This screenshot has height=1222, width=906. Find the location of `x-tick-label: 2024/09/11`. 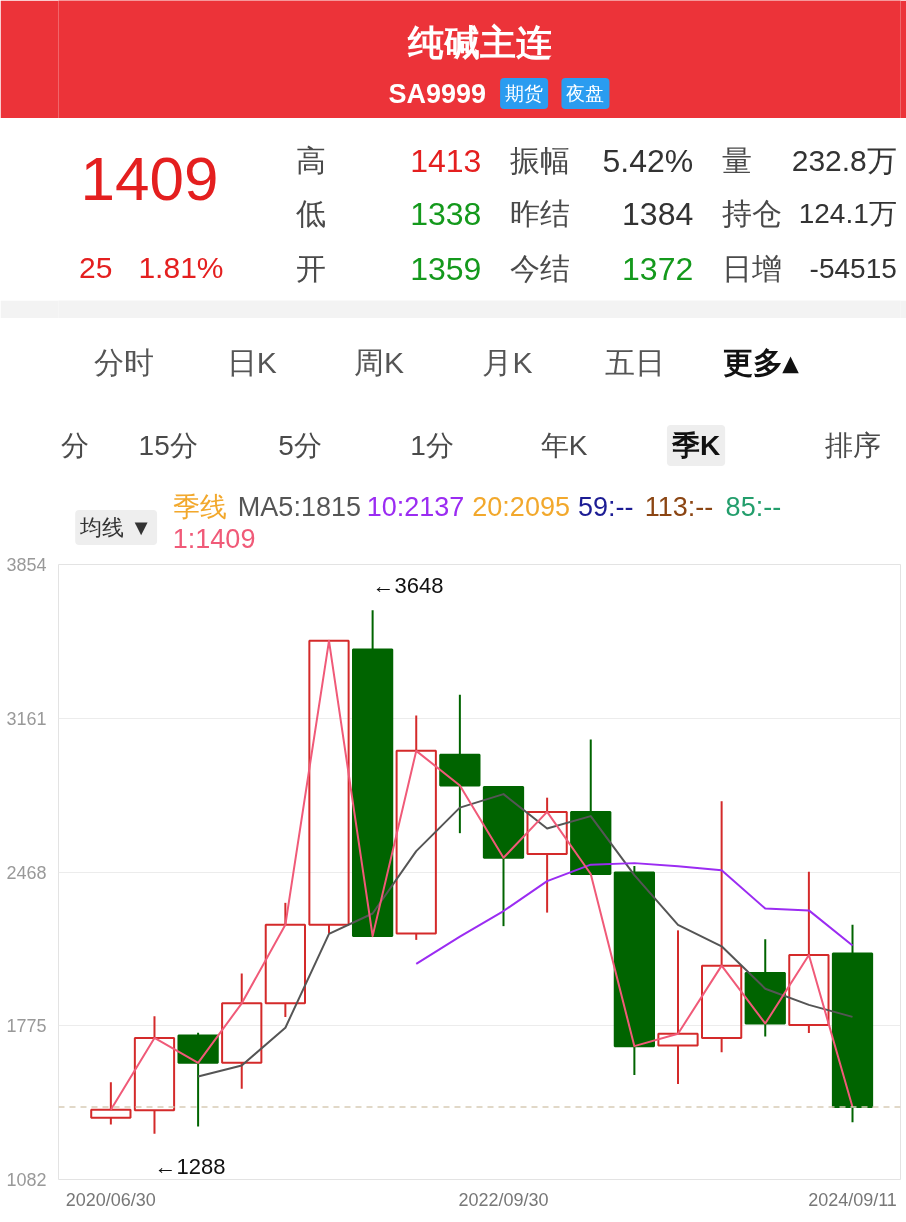

x-tick-label: 2024/09/11 is located at coordinates (852, 1199).